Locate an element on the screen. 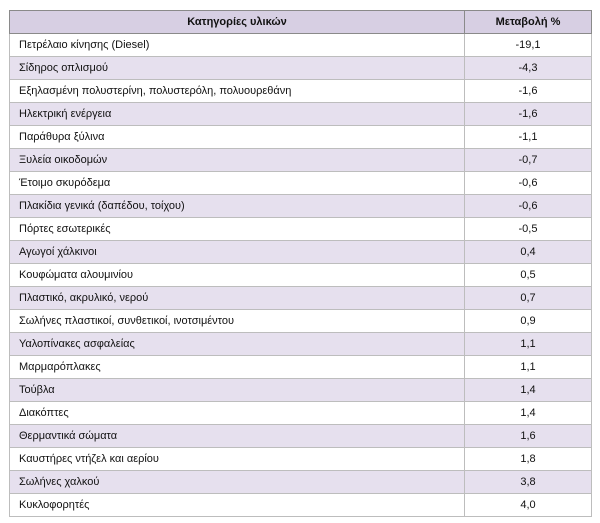 The image size is (600, 523). table-row: Πετρέλαιο κίνησης (Diesel) -19,1 is located at coordinates (300, 45).